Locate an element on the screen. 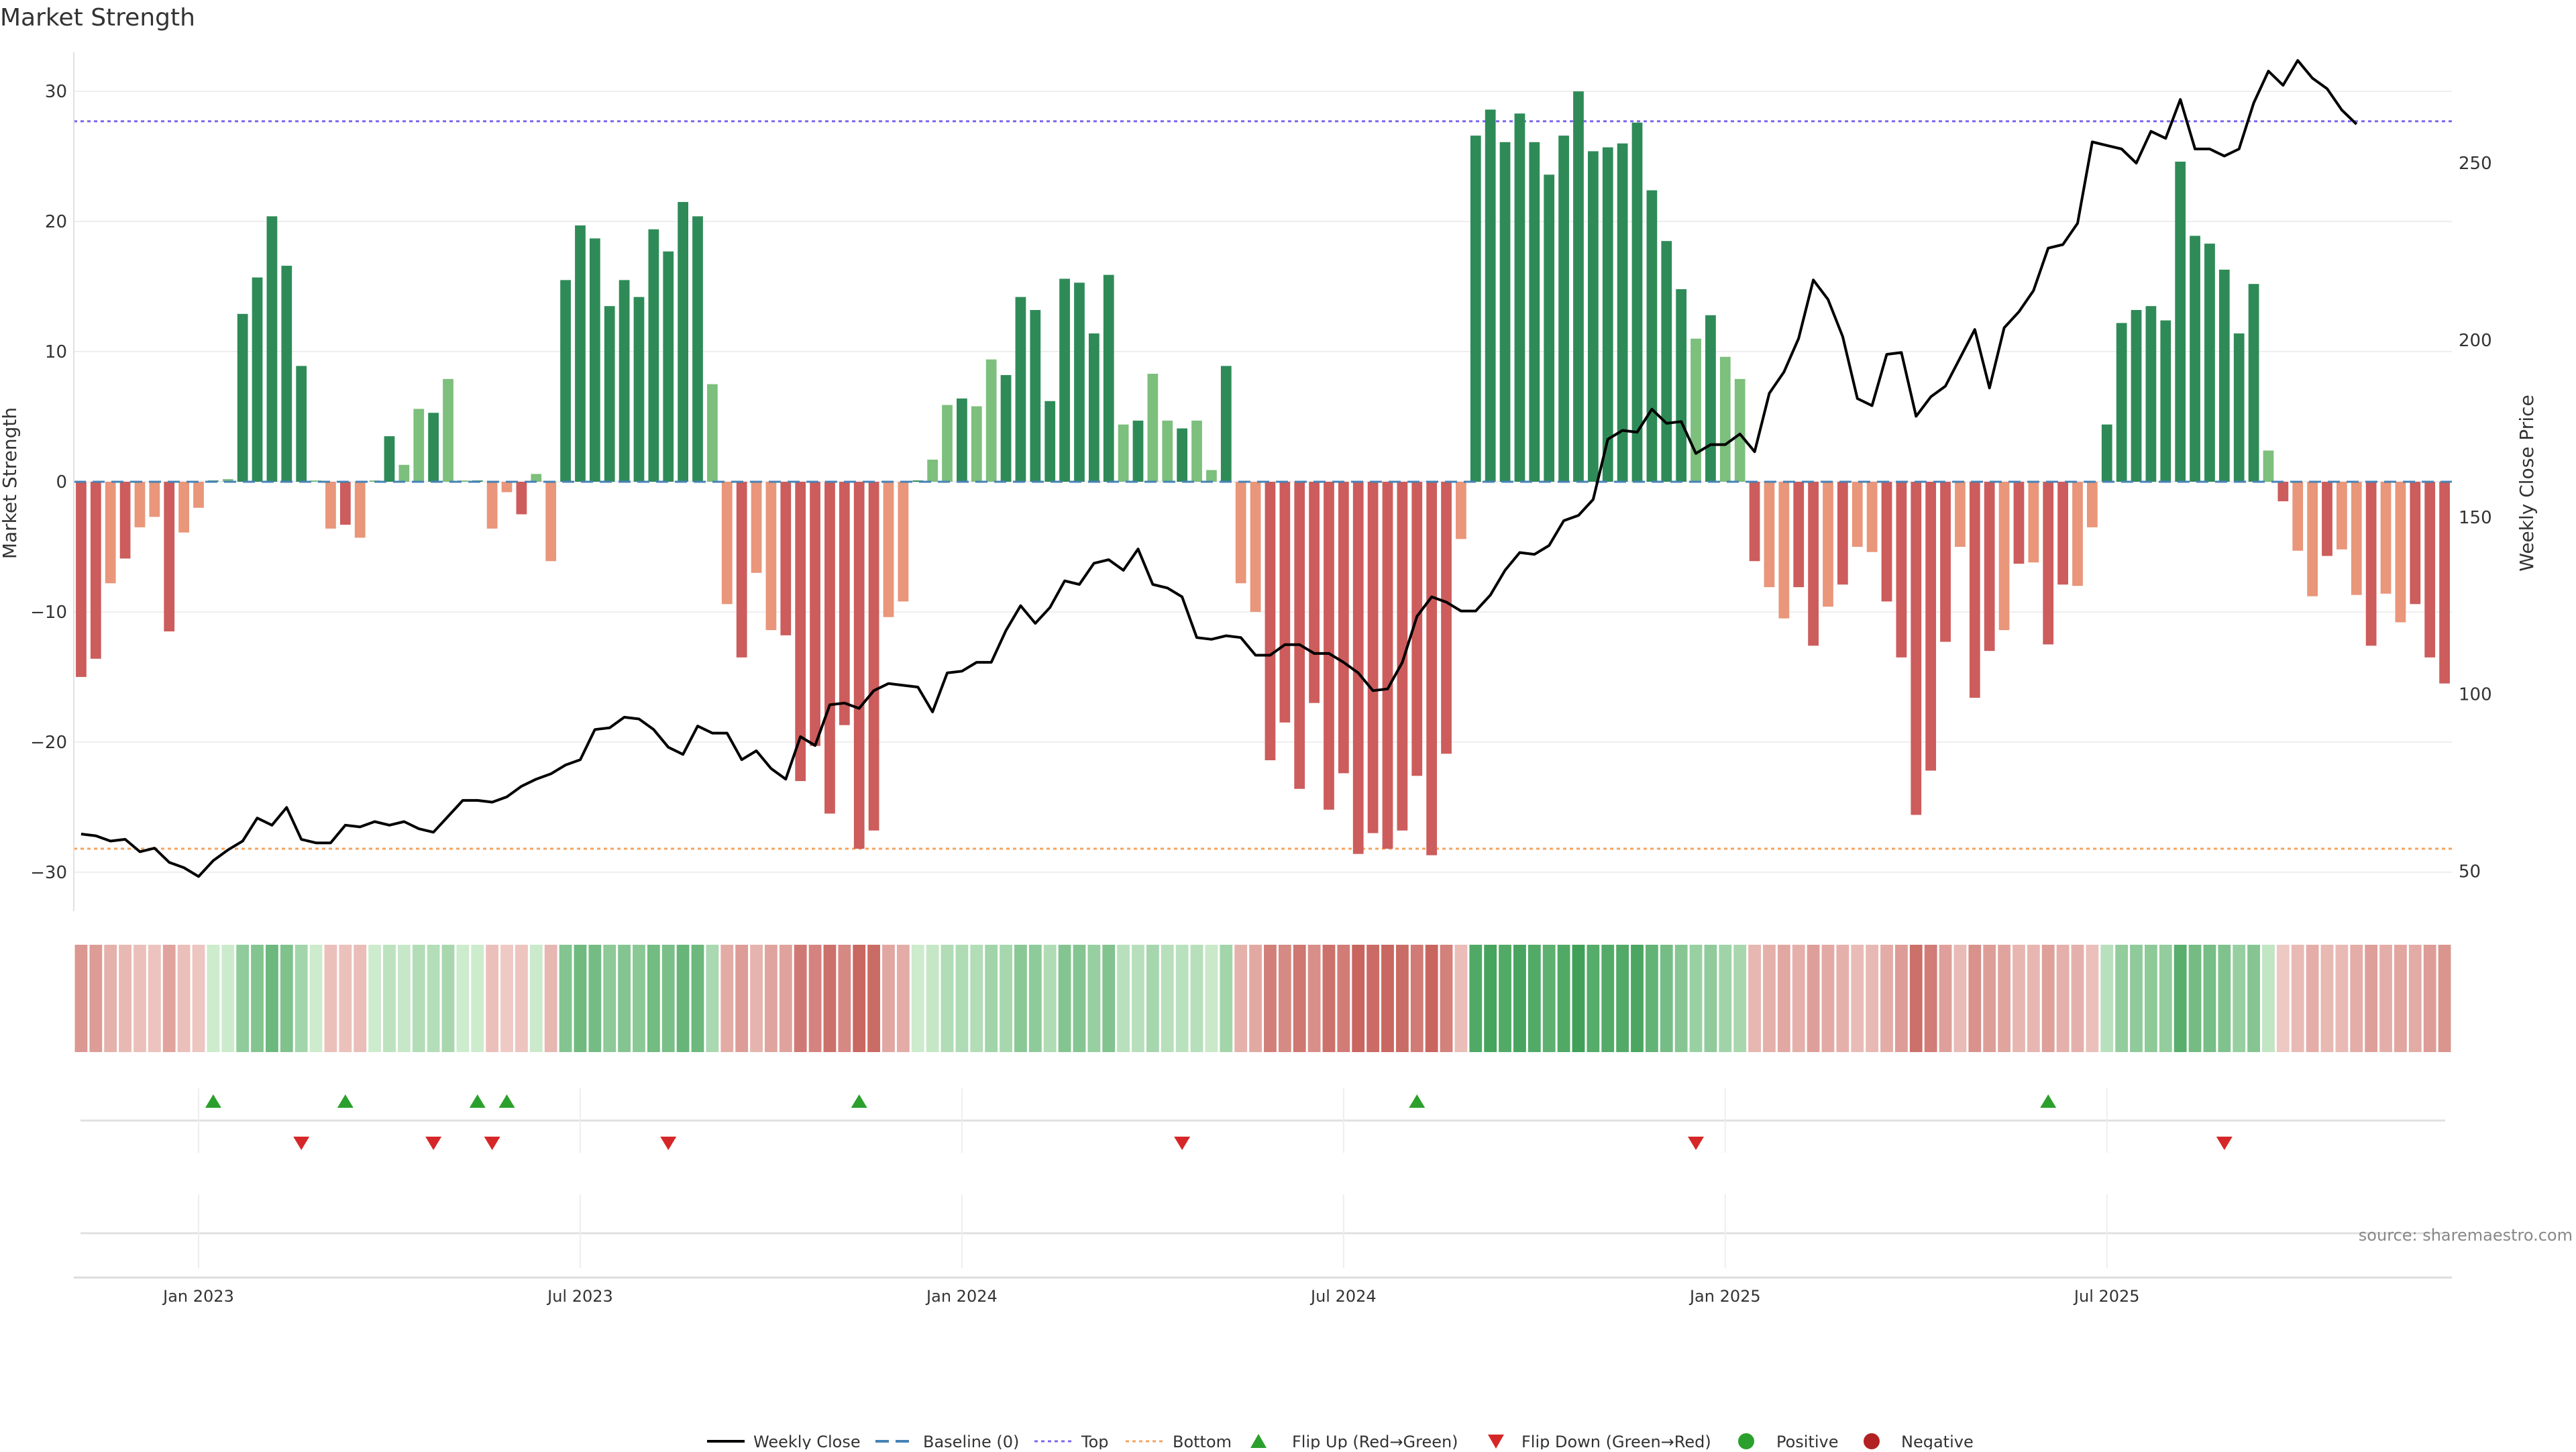 The image size is (2576, 1452). chart-title: Market Strength is located at coordinates (97, 18).